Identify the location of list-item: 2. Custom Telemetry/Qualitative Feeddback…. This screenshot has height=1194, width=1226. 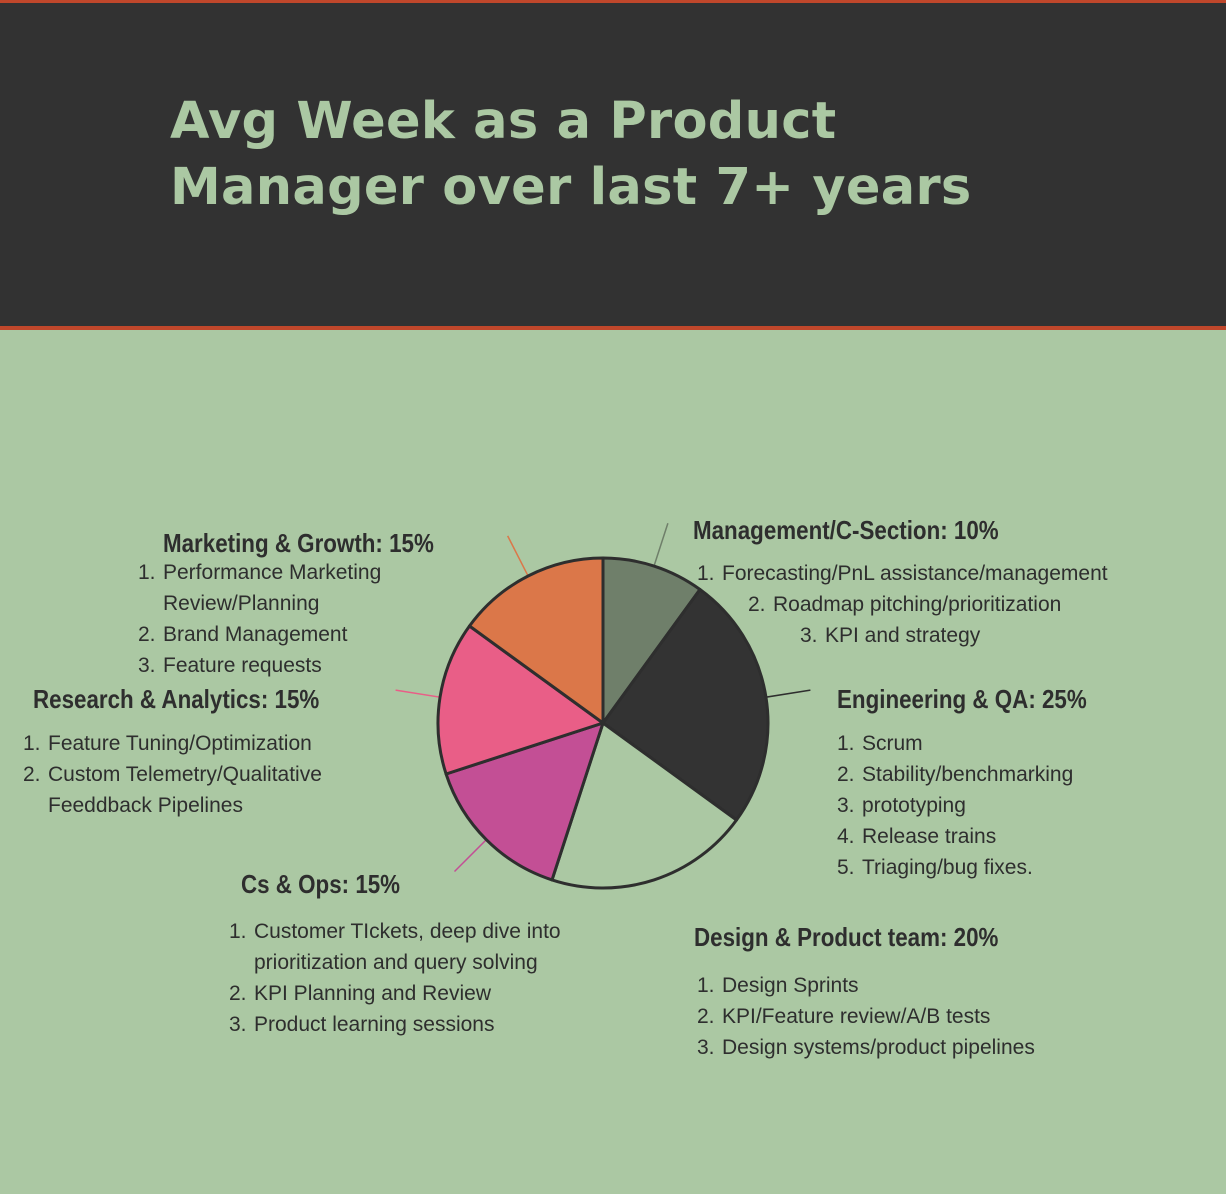
(172, 790).